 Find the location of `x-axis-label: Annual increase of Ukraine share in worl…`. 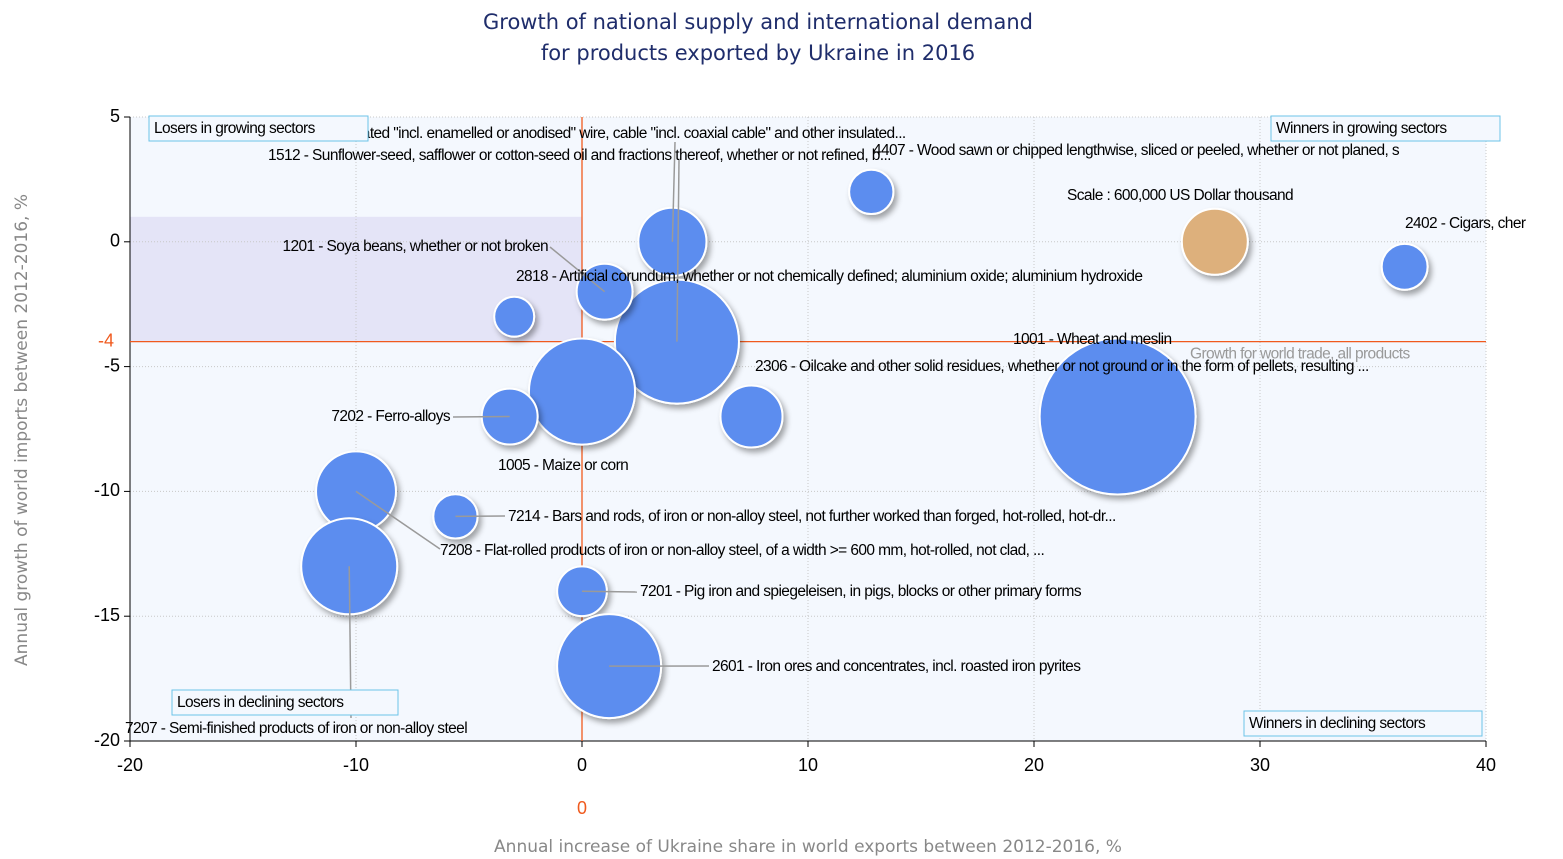

x-axis-label: Annual increase of Ukraine share in worl… is located at coordinates (808, 847).